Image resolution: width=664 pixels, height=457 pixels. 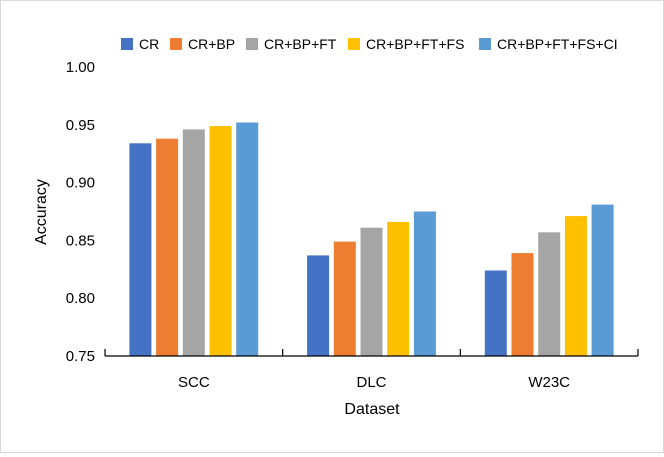 I want to click on legend: CR CR+BP CR+BP+FT CR+BP+FT+FS CR+BP+FT+FS+CI, so click(x=369, y=44).